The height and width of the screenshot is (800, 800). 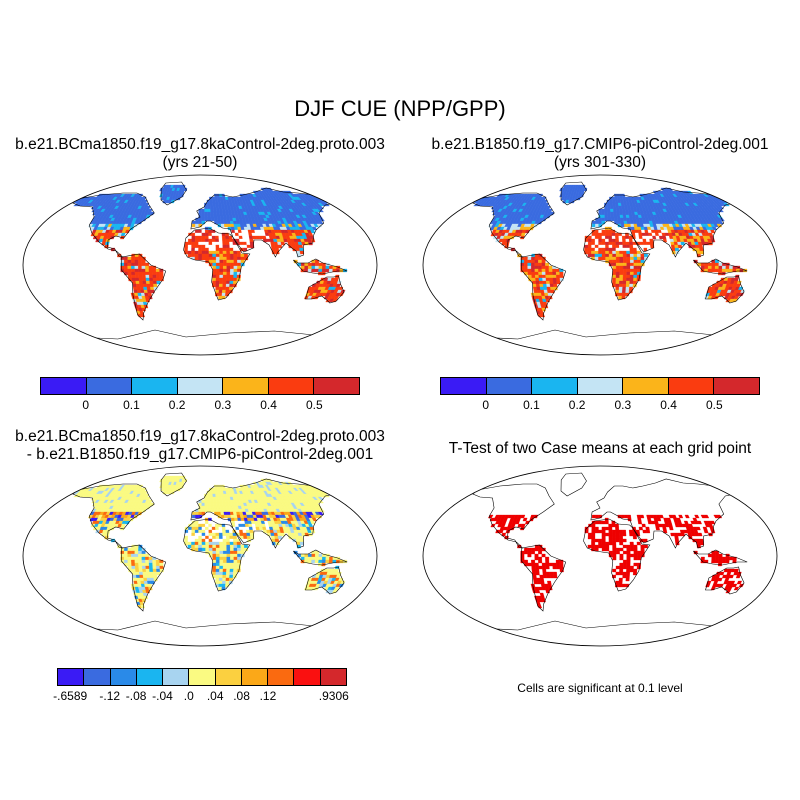 What do you see at coordinates (162, 696) in the screenshot?
I see `panel-3-colorbar-tick-label: -.04` at bounding box center [162, 696].